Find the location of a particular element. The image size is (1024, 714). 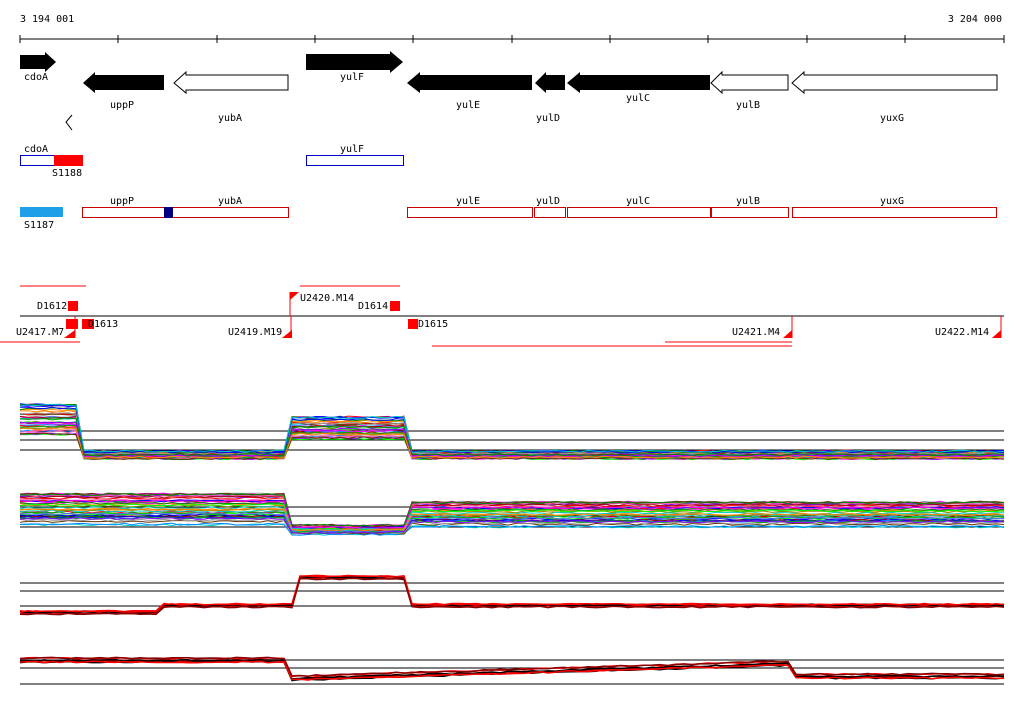

start-coordinate: 3 194 001 is located at coordinates (47, 19).